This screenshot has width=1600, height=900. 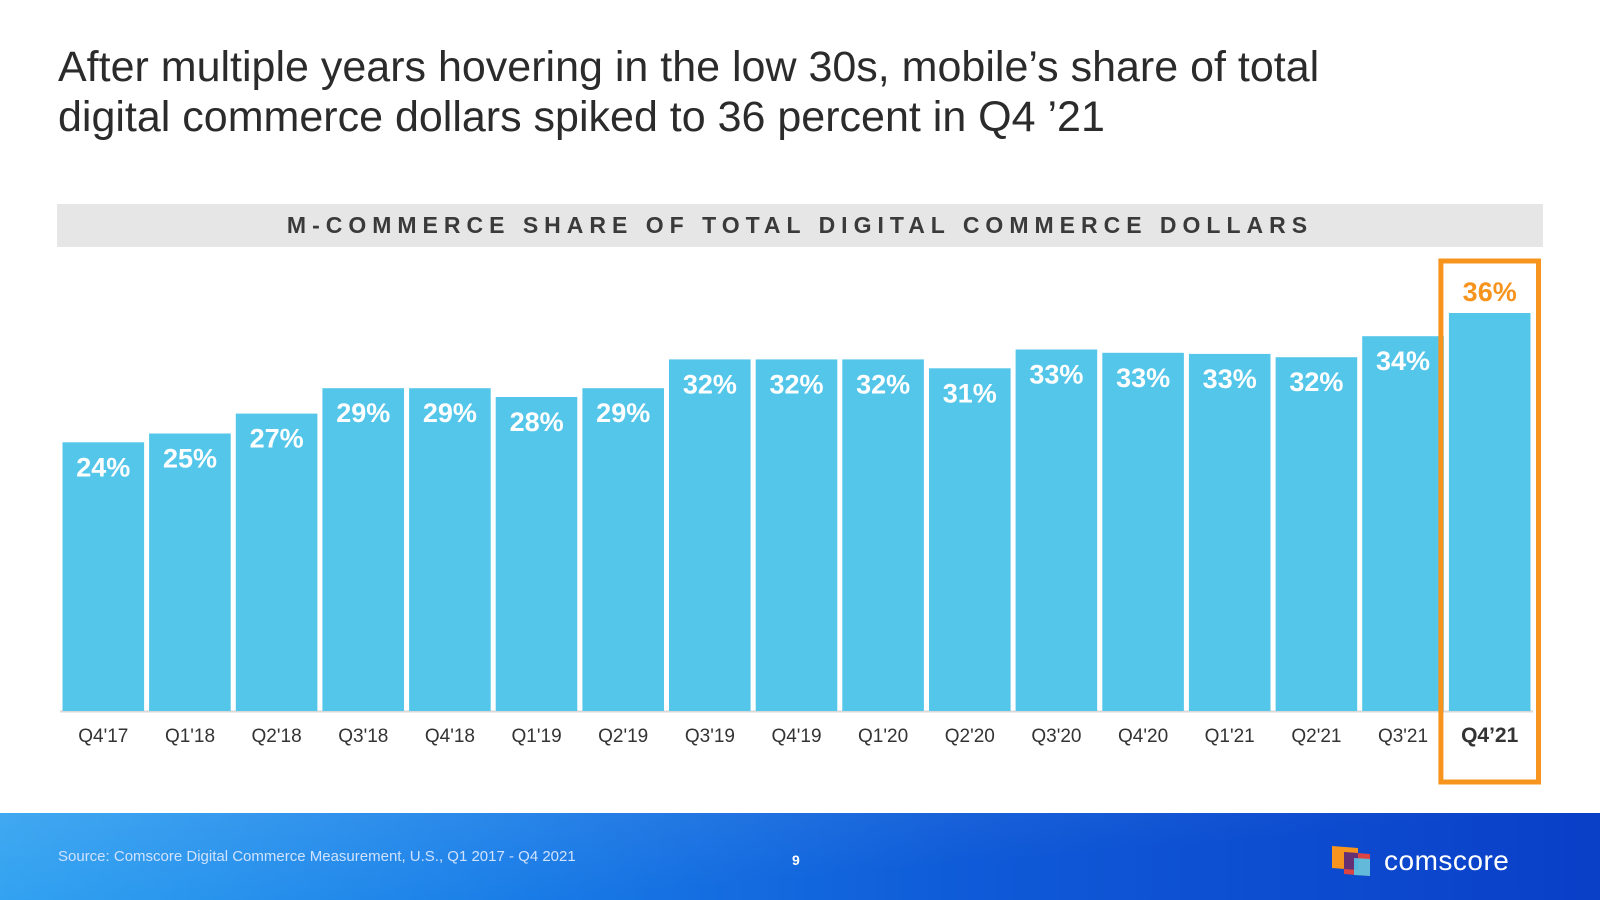 What do you see at coordinates (1490, 735) in the screenshot?
I see `x-tick-label-16: Q4’21` at bounding box center [1490, 735].